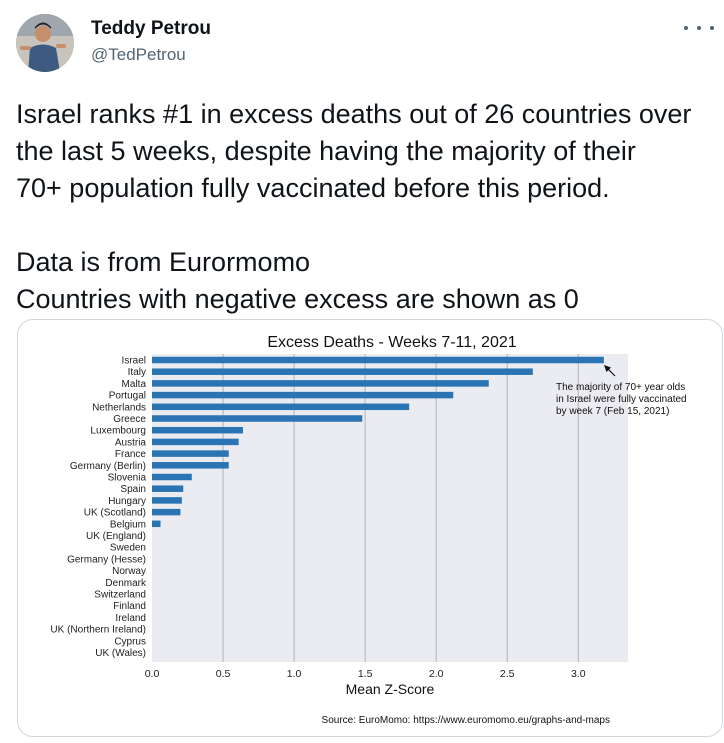 This screenshot has height=743, width=724. Describe the element at coordinates (127, 396) in the screenshot. I see `y-tick-label: Portugal` at that location.